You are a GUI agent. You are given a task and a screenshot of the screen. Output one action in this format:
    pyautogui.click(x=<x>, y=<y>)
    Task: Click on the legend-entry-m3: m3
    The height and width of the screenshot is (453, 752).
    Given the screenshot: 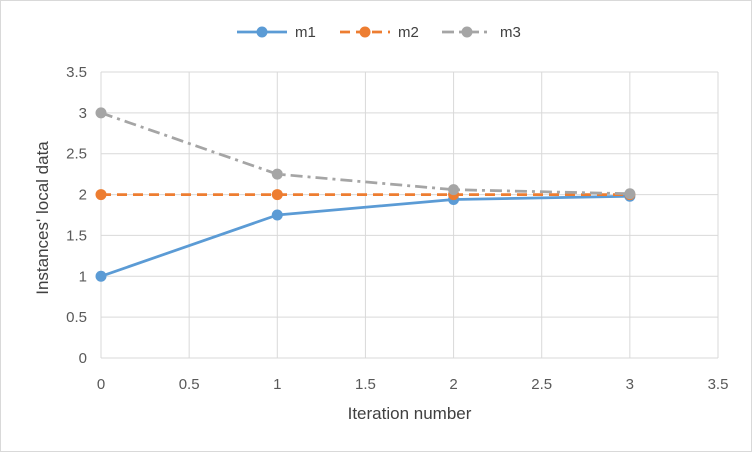 What is the action you would take?
    pyautogui.click(x=481, y=32)
    